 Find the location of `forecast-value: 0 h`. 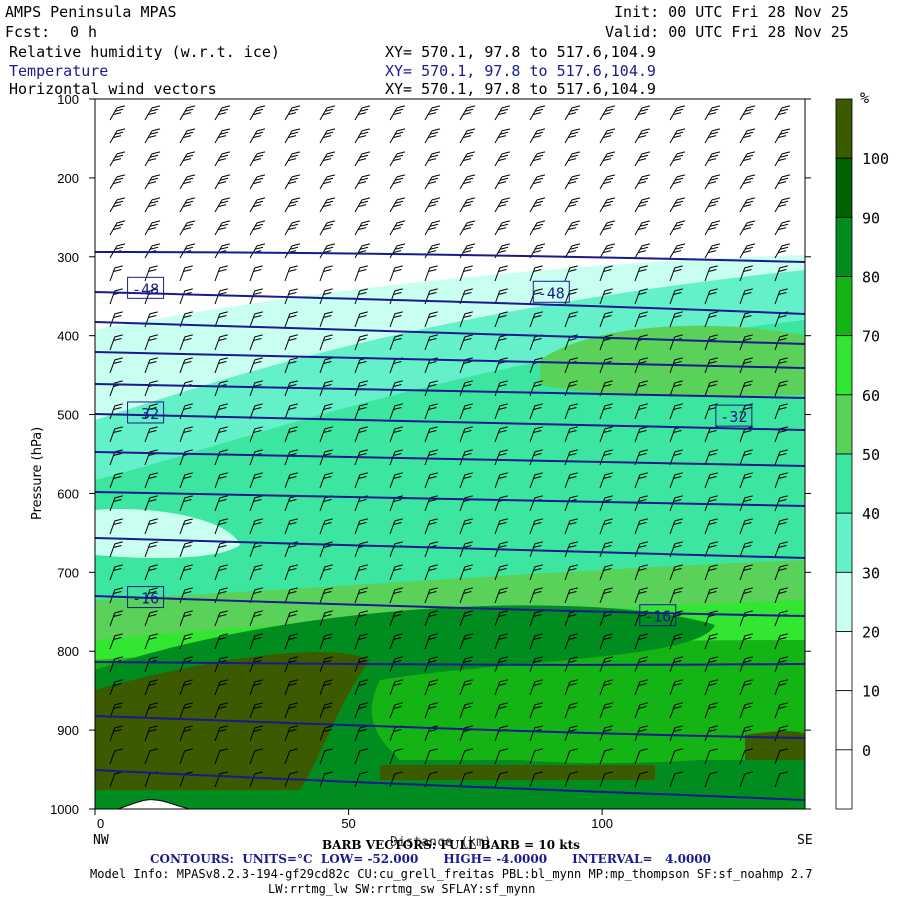

forecast-value: 0 h is located at coordinates (84, 32).